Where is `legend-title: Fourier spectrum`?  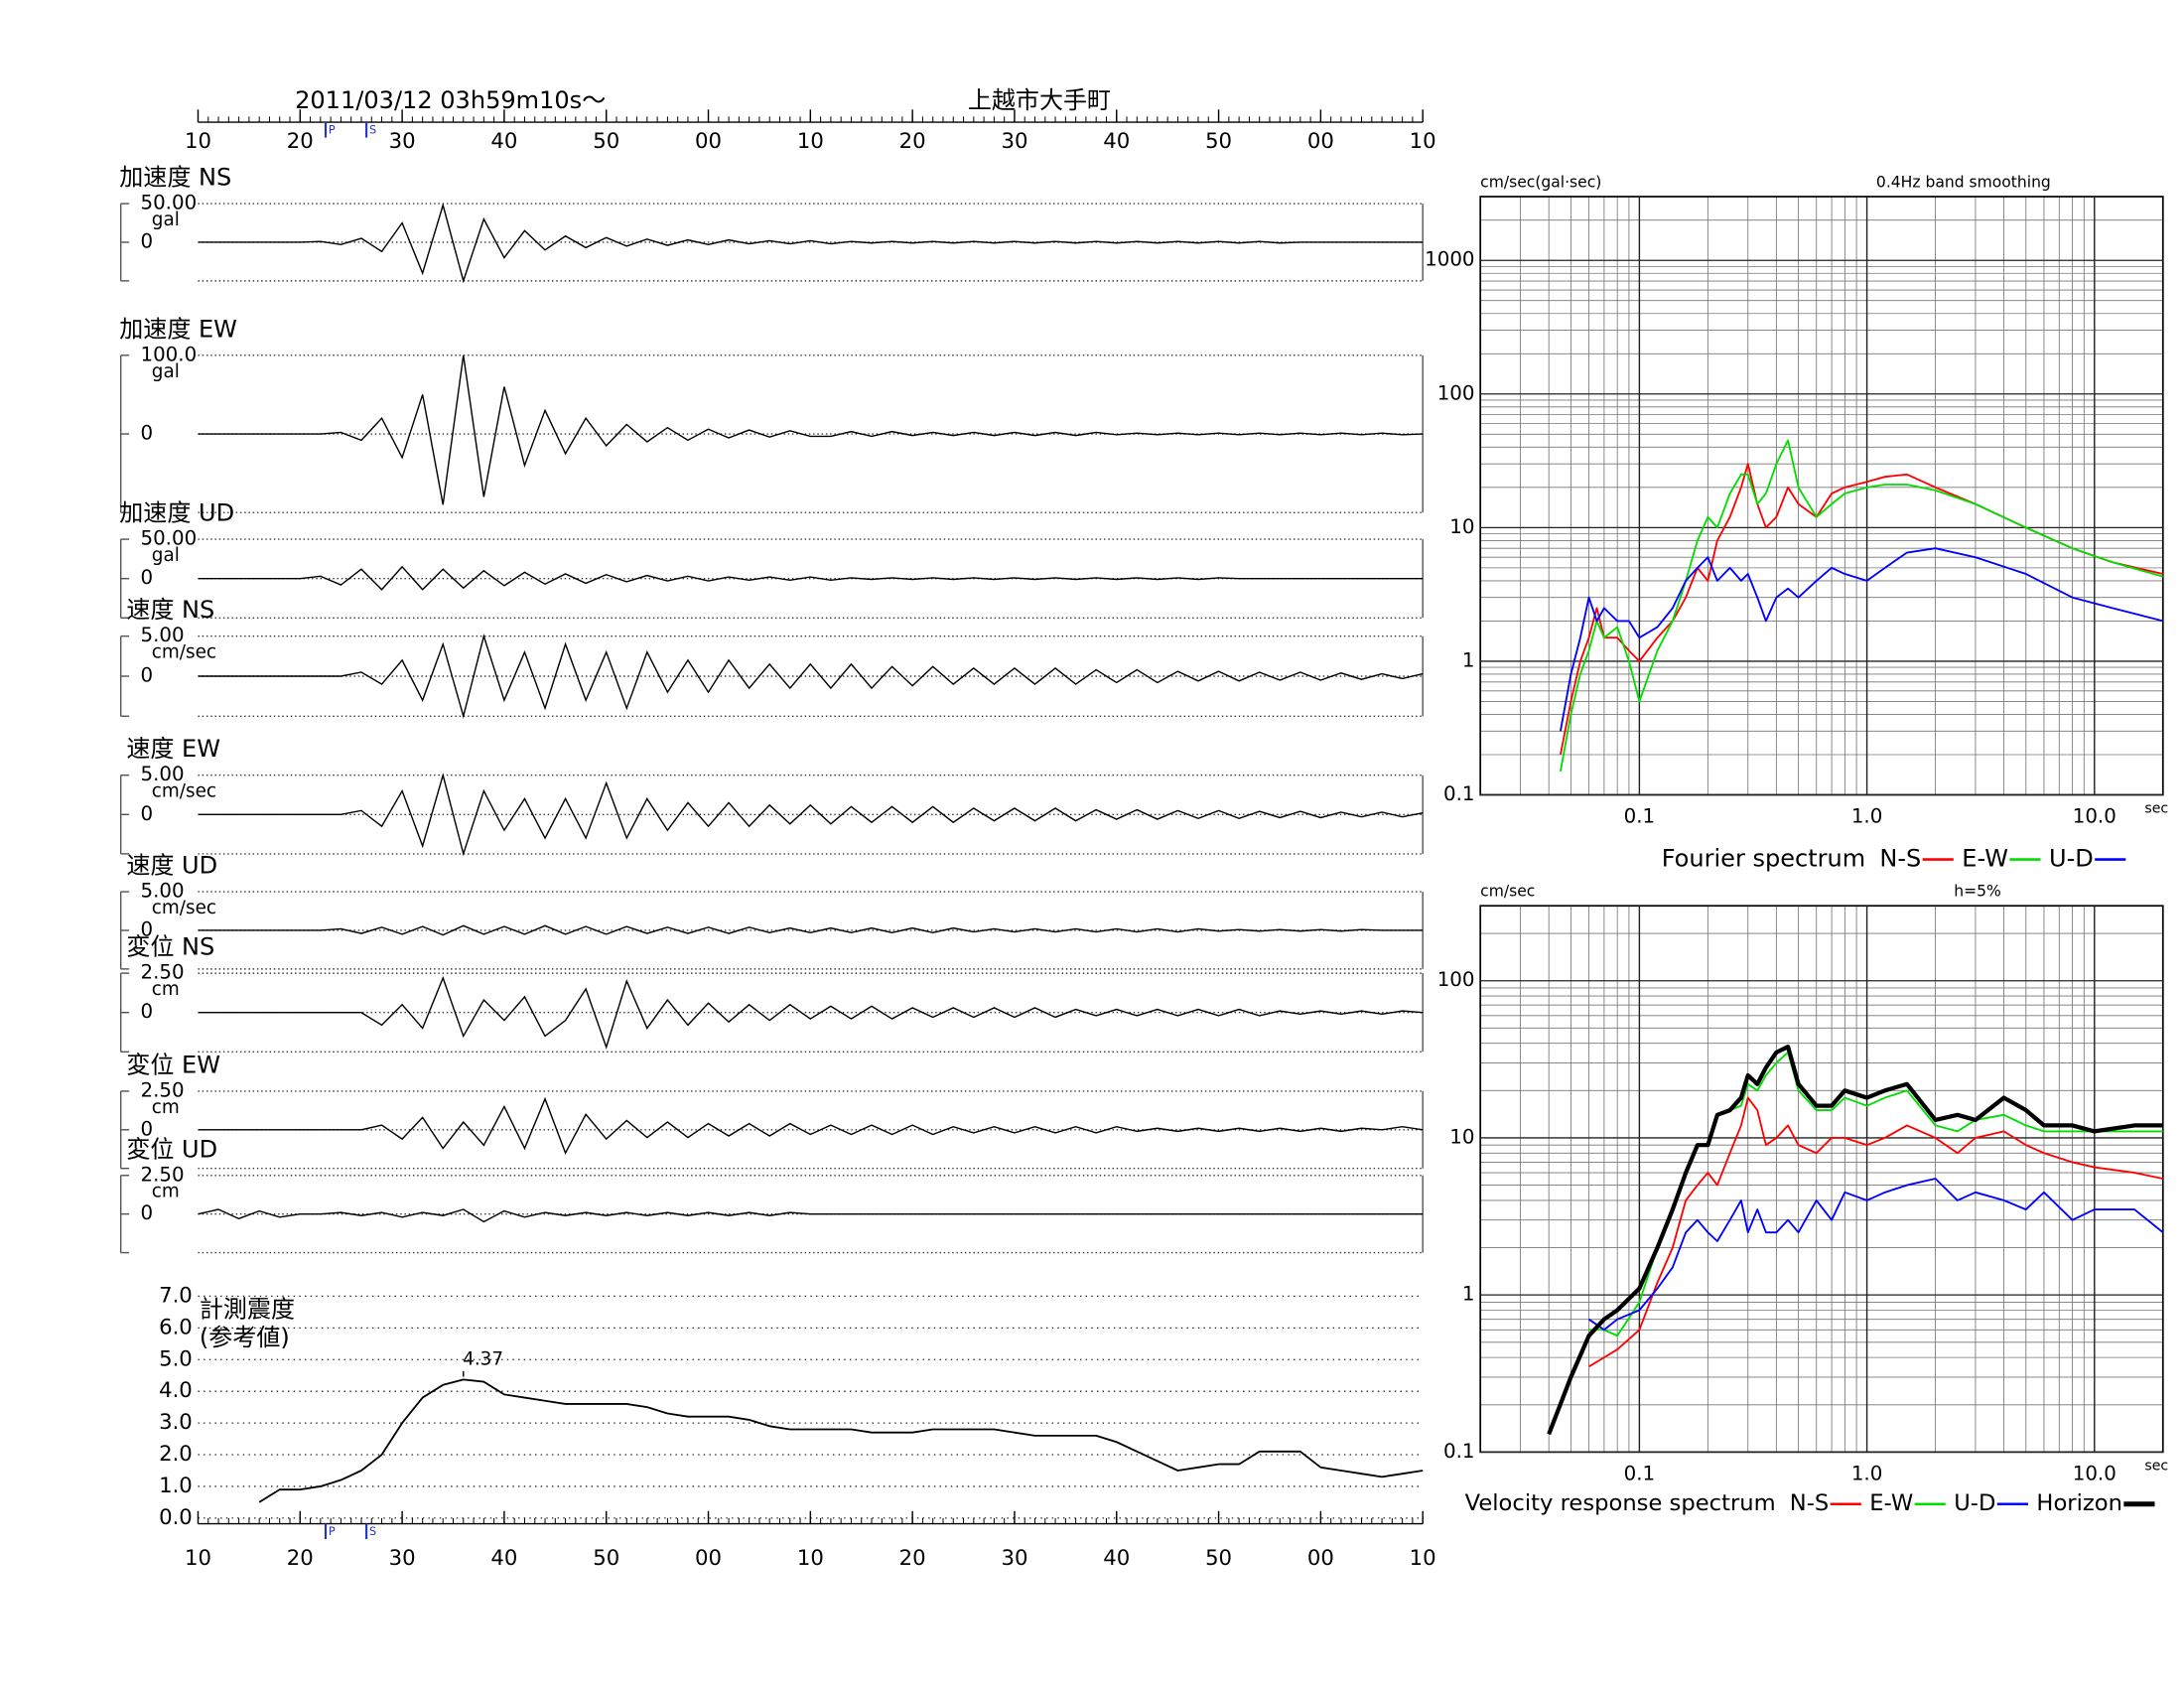
legend-title: Fourier spectrum is located at coordinates (1764, 859).